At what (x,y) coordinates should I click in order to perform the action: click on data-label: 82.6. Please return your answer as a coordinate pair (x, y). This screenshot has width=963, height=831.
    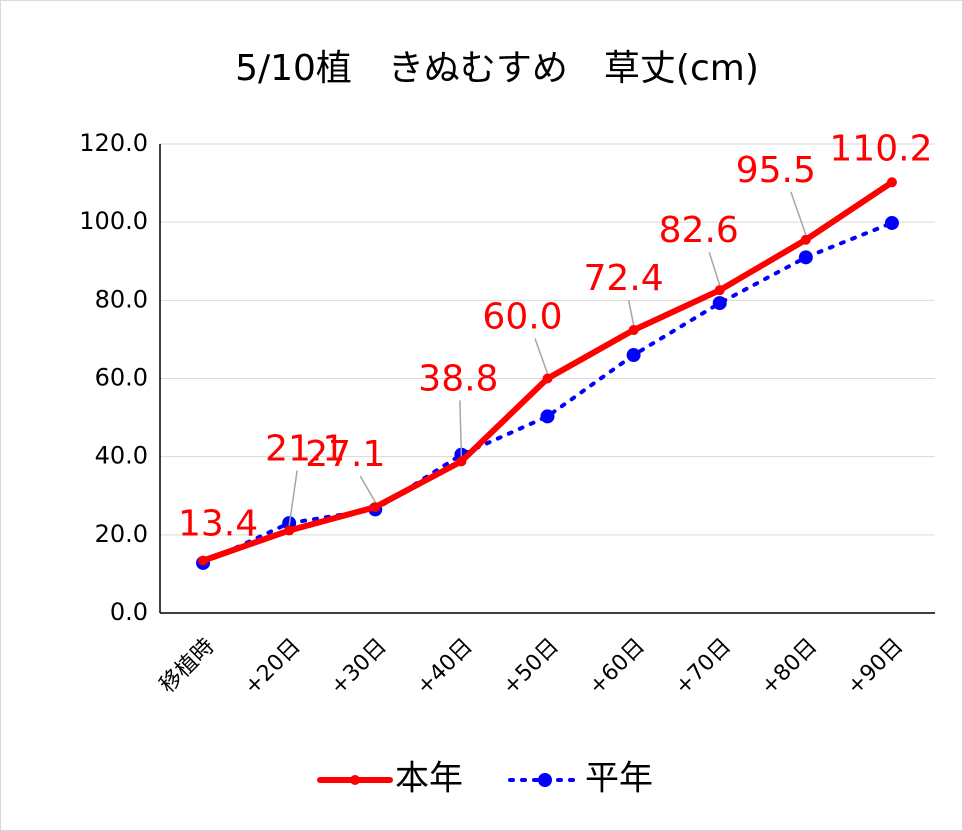
    Looking at the image, I should click on (699, 230).